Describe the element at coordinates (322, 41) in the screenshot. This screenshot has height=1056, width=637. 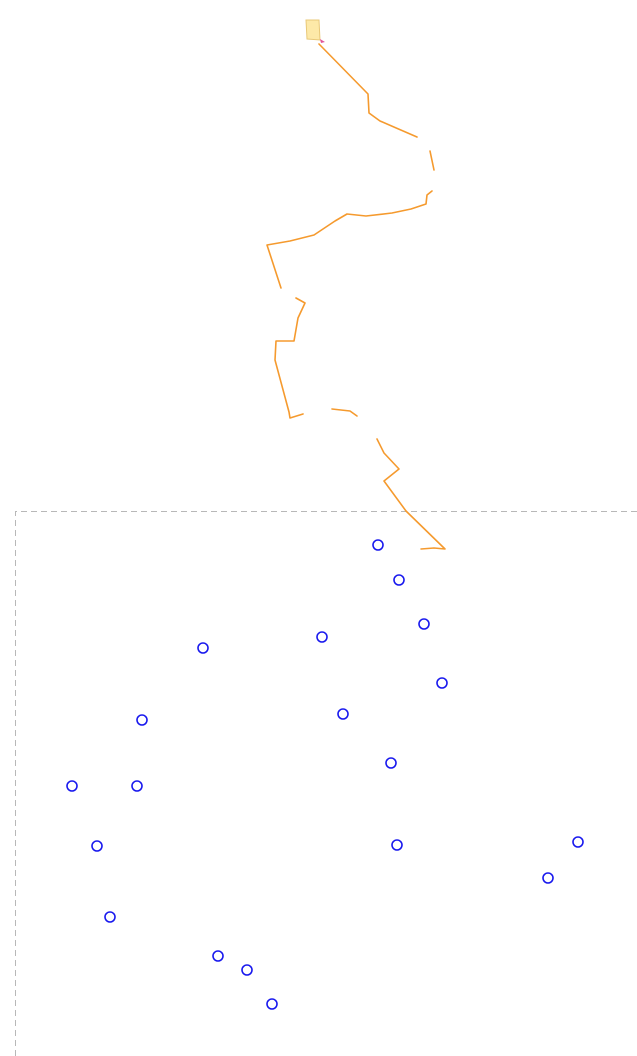
I see `start-pointer` at that location.